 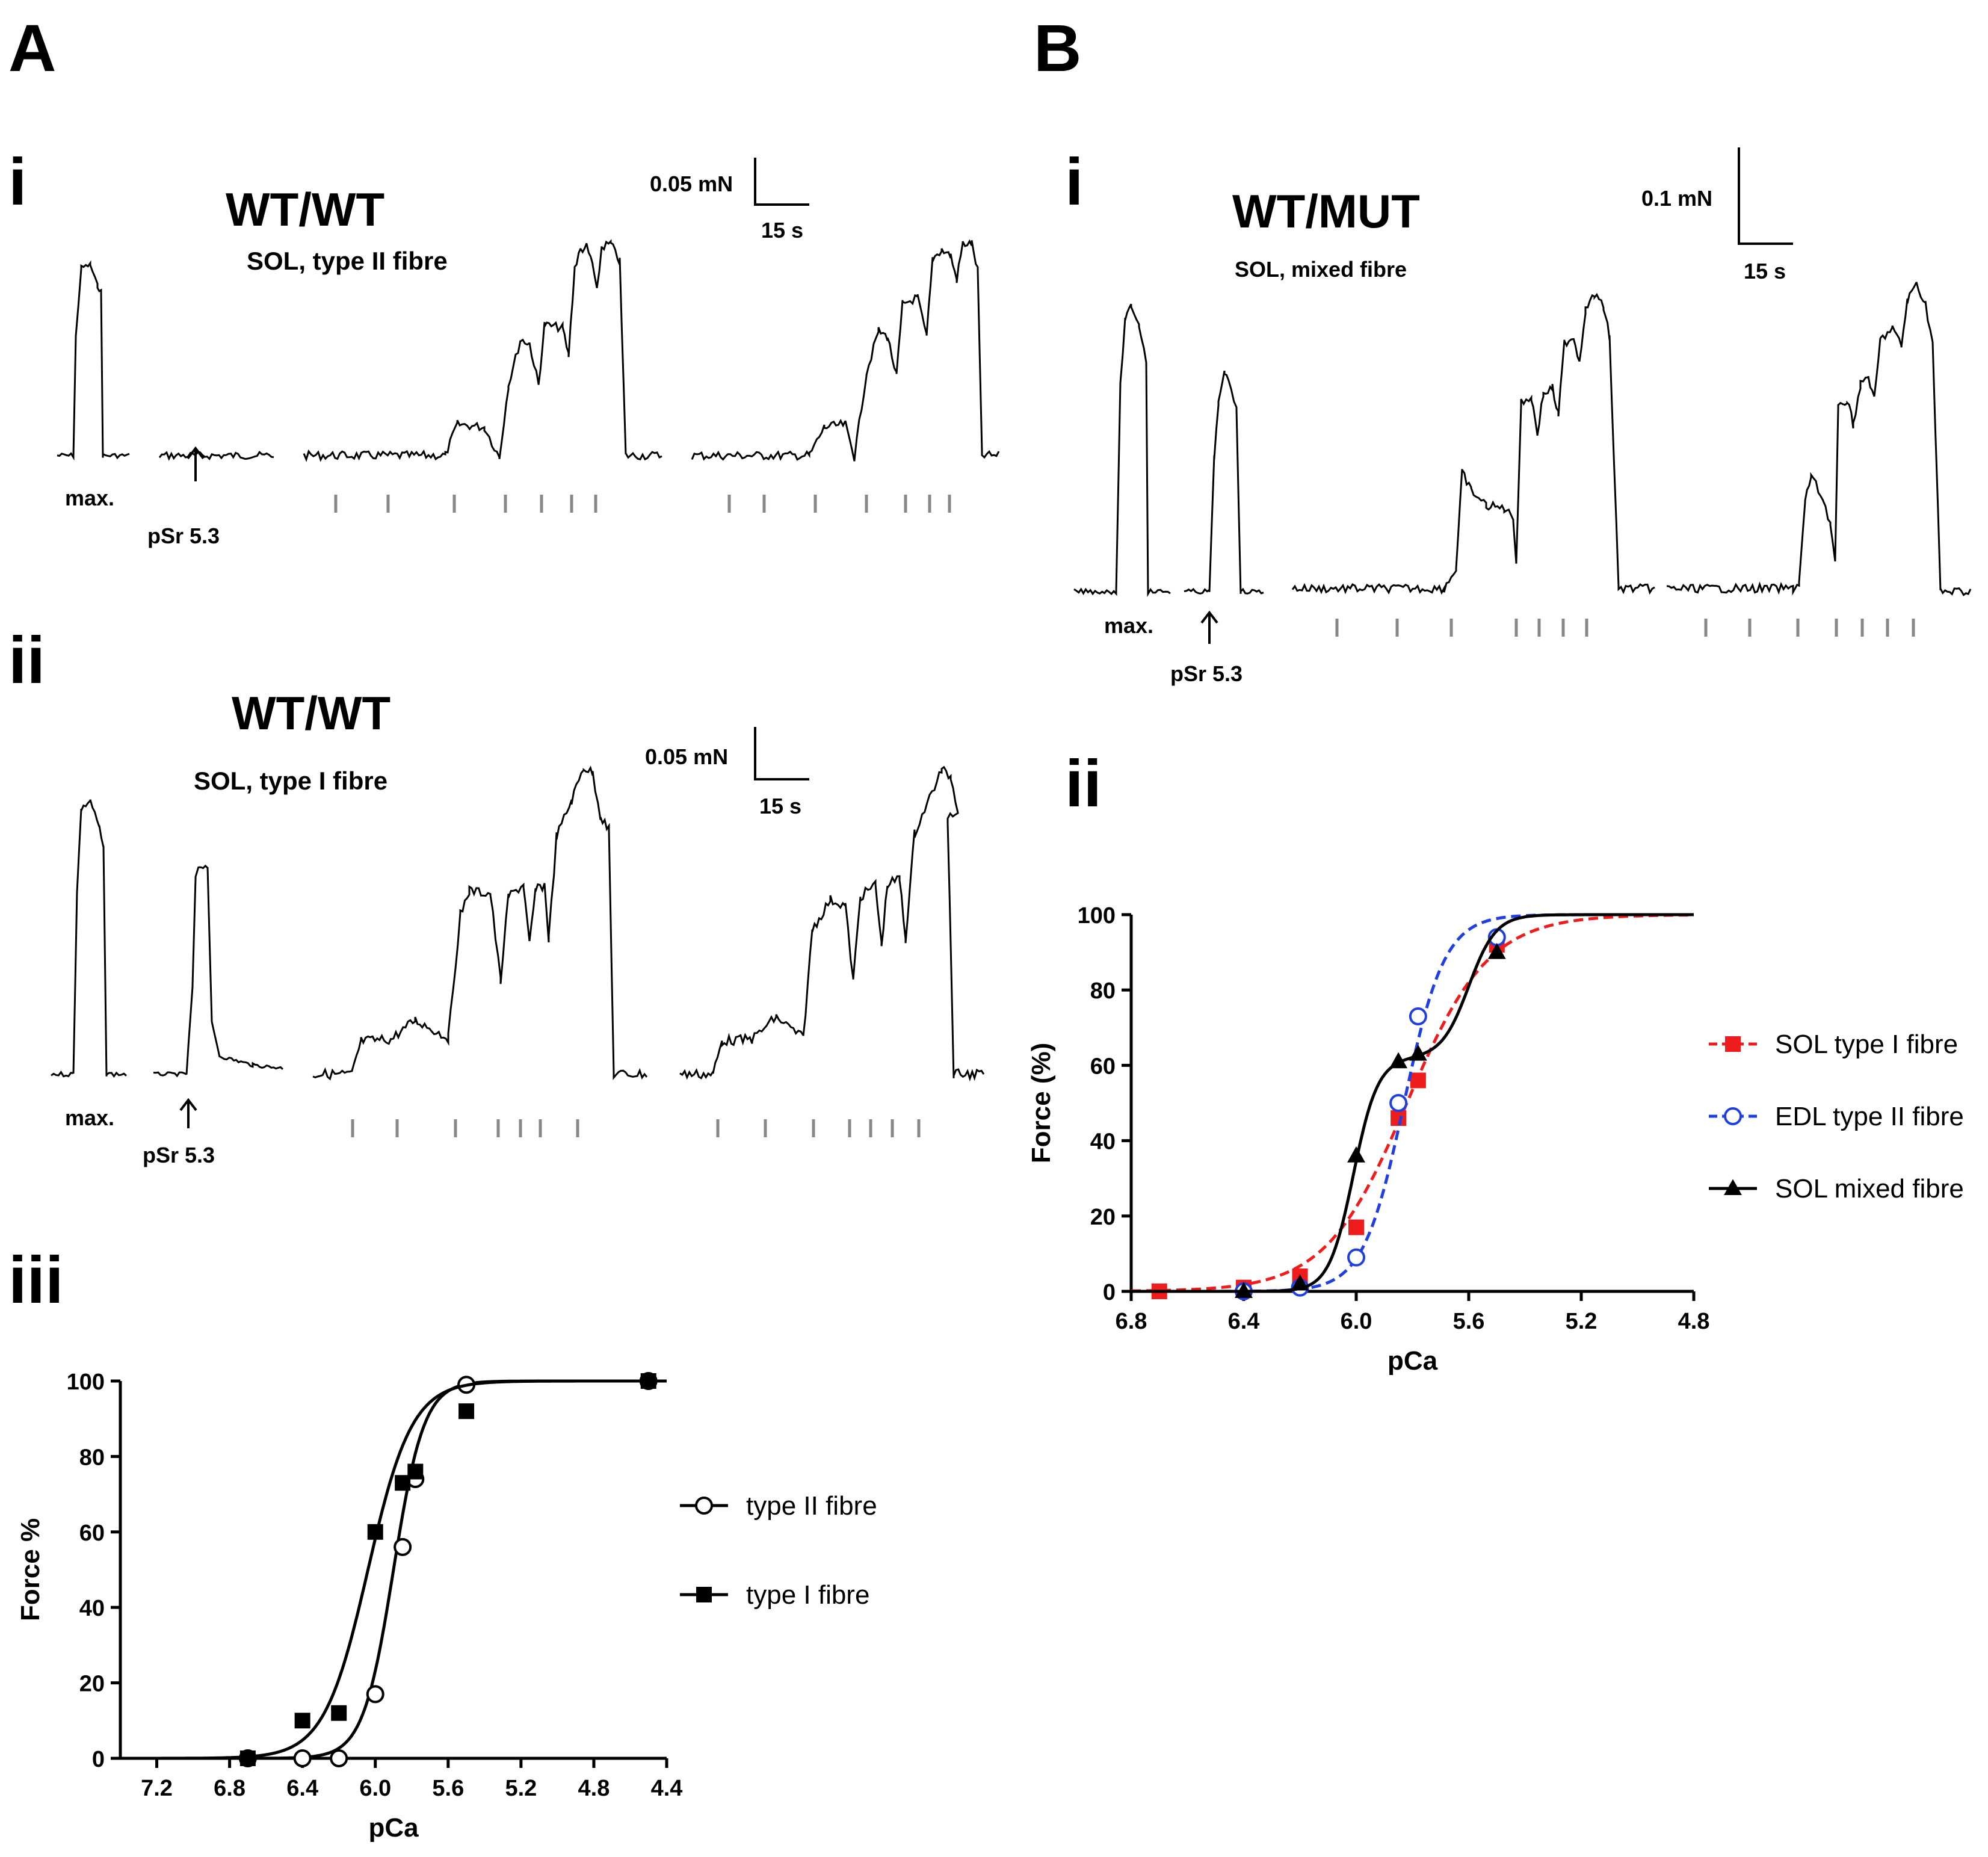 What do you see at coordinates (781, 182) in the screenshot?
I see `panel-A-i-scale-bar` at bounding box center [781, 182].